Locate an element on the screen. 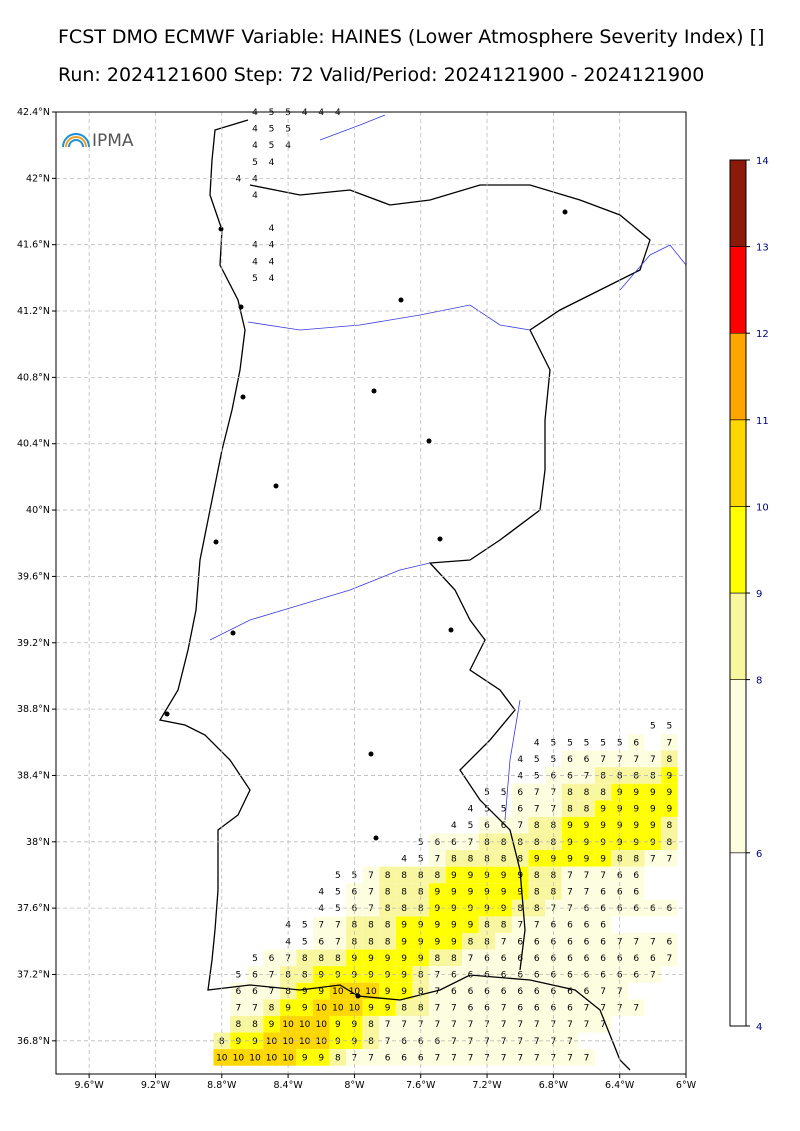  lon-label: 8°W is located at coordinates (354, 1085).